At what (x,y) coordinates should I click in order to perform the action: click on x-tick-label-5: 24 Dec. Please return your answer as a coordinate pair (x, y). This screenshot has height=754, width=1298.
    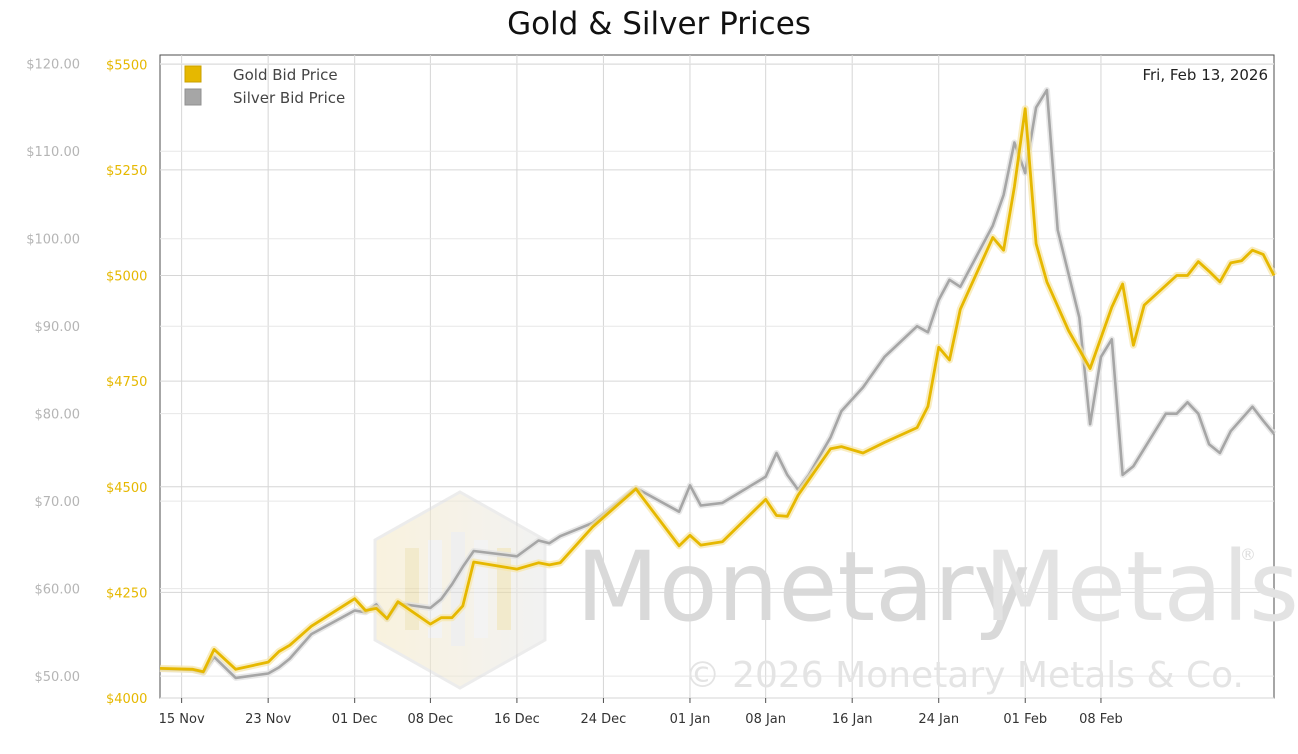
    Looking at the image, I should click on (604, 719).